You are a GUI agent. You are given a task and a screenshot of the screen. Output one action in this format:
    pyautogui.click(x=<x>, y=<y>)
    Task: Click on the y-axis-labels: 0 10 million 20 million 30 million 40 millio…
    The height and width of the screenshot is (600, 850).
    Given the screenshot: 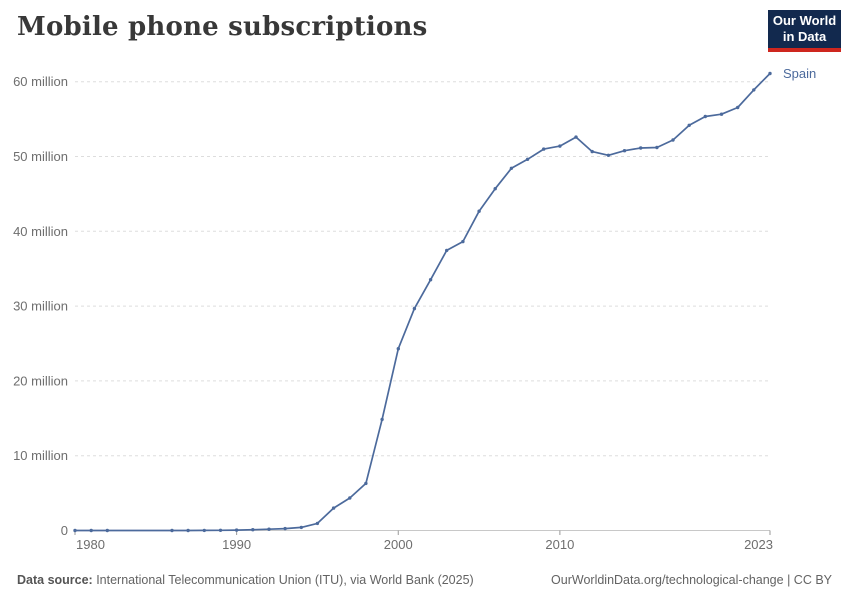 What is the action you would take?
    pyautogui.click(x=40, y=306)
    